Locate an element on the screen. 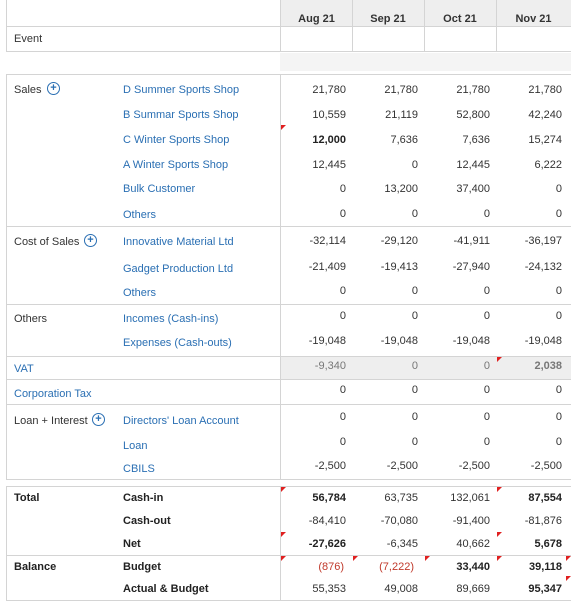 The image size is (571, 612). cell-value: 15,274 is located at coordinates (545, 140).